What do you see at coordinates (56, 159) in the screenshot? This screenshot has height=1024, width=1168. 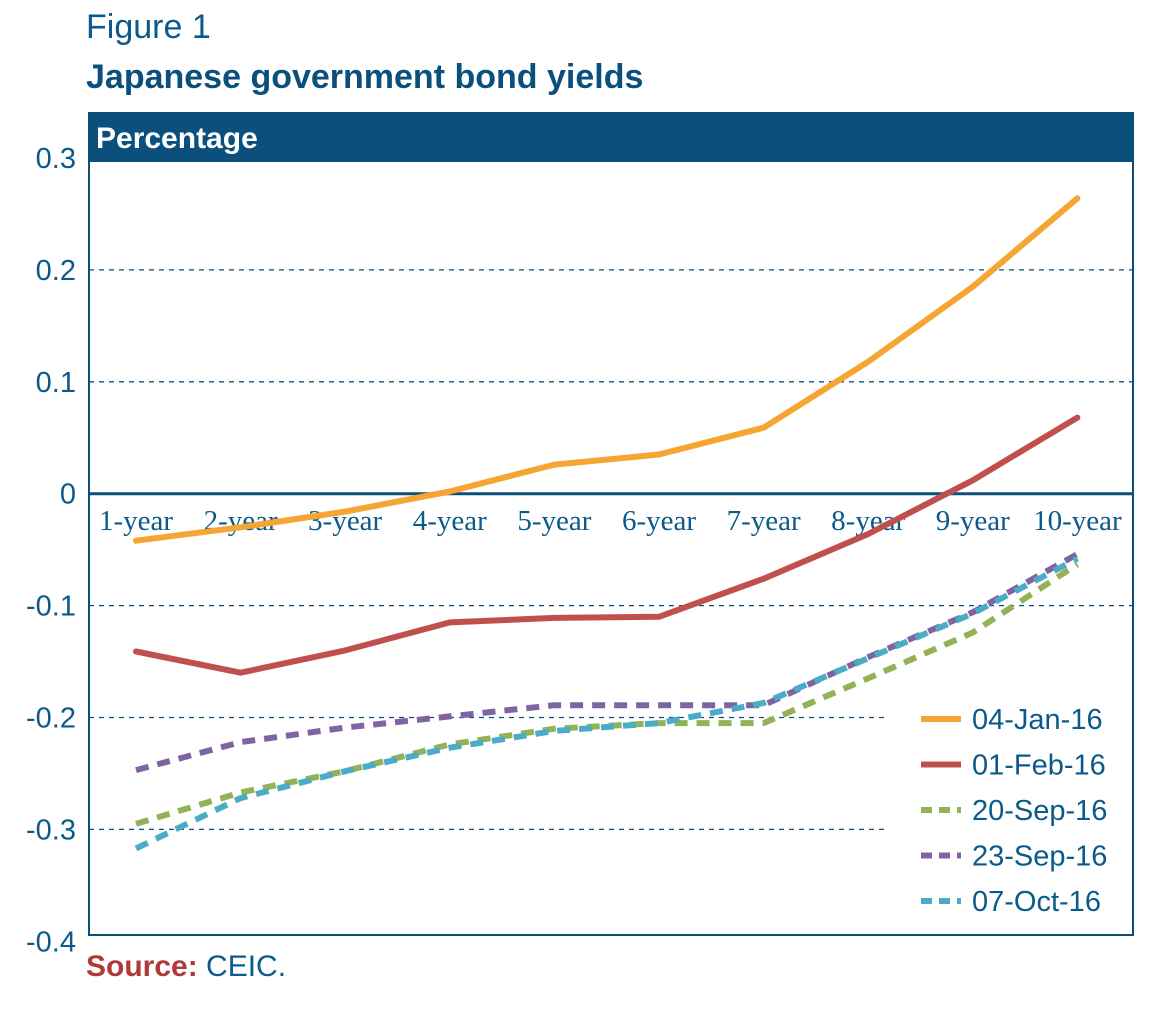 I see `y-tick-label: 0.3` at bounding box center [56, 159].